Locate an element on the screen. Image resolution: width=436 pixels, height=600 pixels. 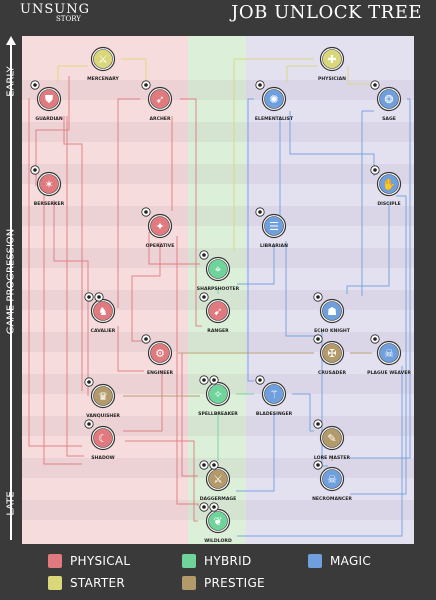
job-node-vanquisher: ♛ VANQUISHER is located at coordinates (102, 398).